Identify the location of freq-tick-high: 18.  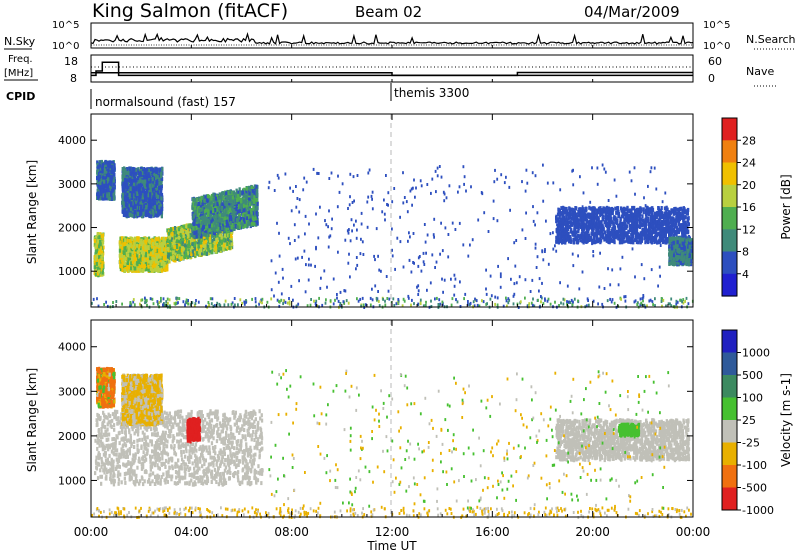
(71, 61).